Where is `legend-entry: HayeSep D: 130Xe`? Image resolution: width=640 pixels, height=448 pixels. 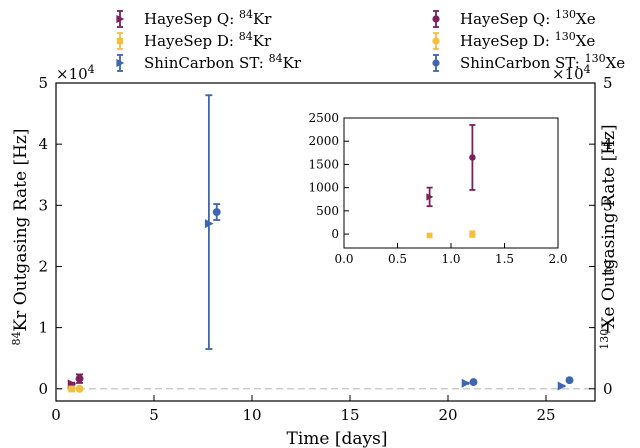
legend-entry: HayeSep D: 130Xe is located at coordinates (513, 40).